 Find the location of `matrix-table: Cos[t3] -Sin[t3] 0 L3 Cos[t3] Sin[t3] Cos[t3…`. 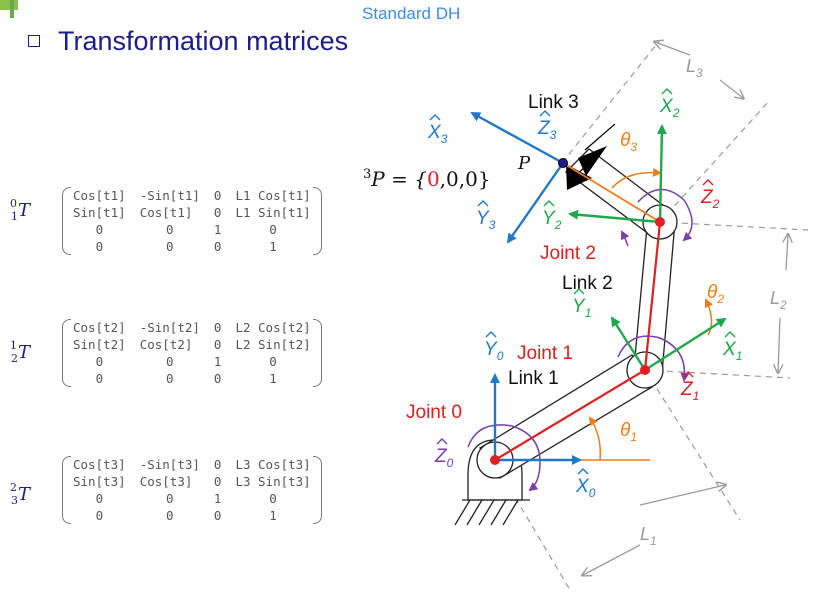

matrix-table: Cos[t3] -Sin[t3] 0 L3 Cos[t3] Sin[t3] Cos[t3… is located at coordinates (192, 490).